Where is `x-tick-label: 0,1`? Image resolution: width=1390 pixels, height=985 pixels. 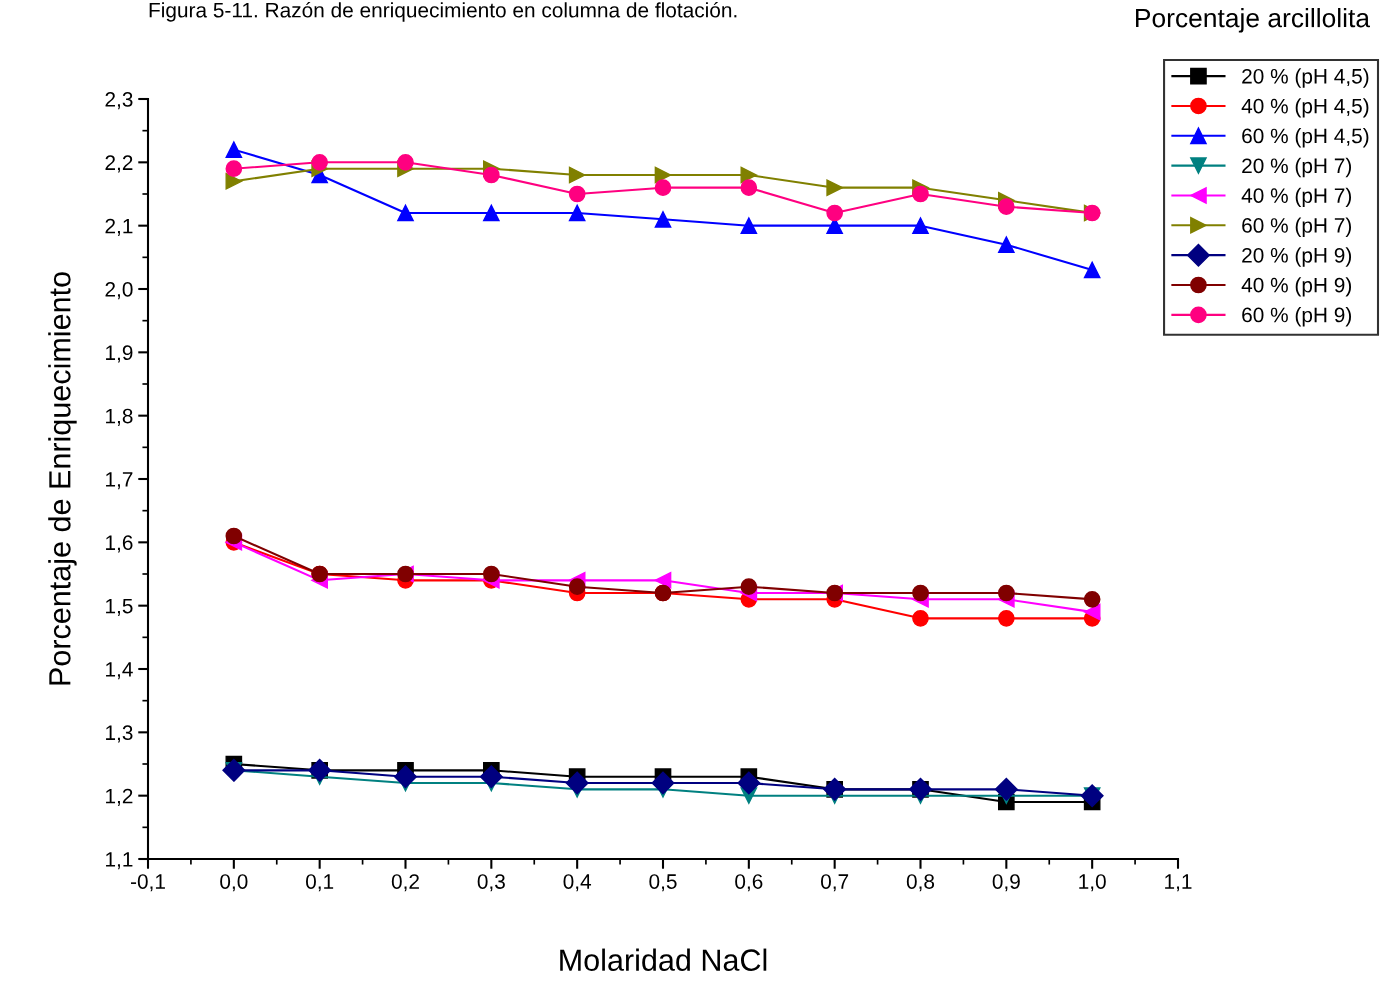
x-tick-label: 0,1 is located at coordinates (320, 883).